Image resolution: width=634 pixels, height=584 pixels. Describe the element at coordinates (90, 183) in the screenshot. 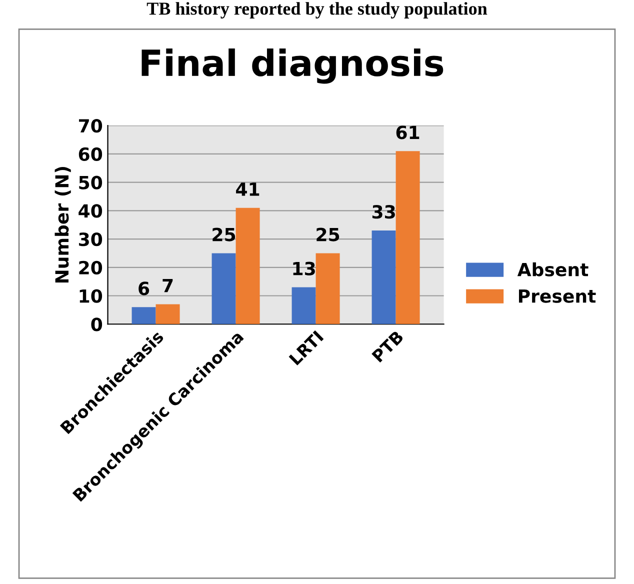

I see `y-tick-label: 50` at that location.